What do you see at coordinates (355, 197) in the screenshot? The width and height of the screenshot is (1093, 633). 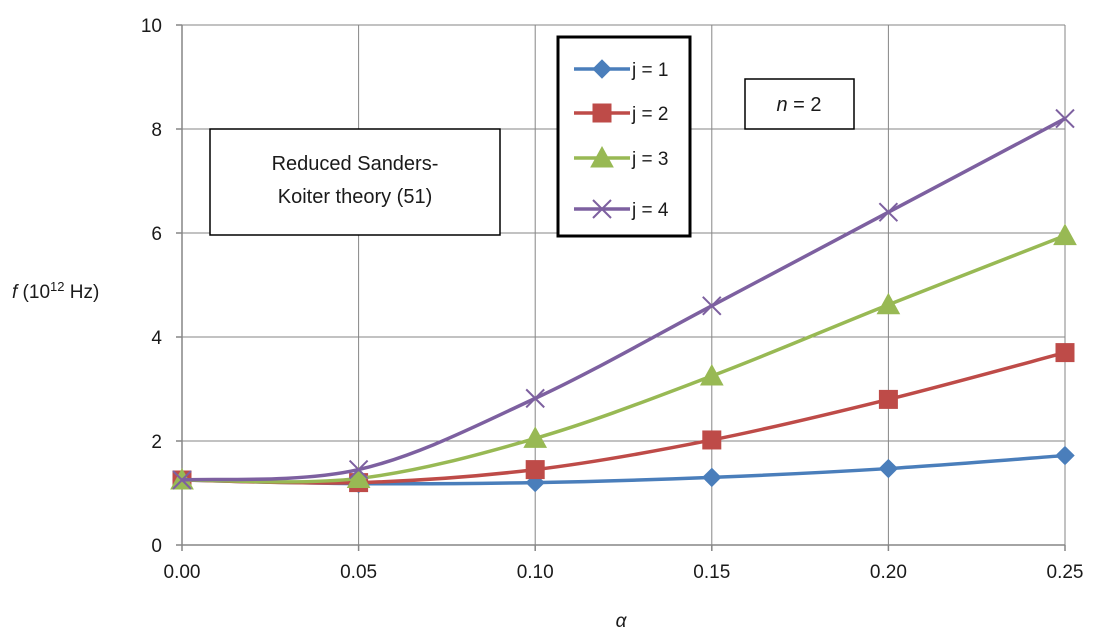 I see `theory-annotation-line2: Koiter theory (51)` at bounding box center [355, 197].